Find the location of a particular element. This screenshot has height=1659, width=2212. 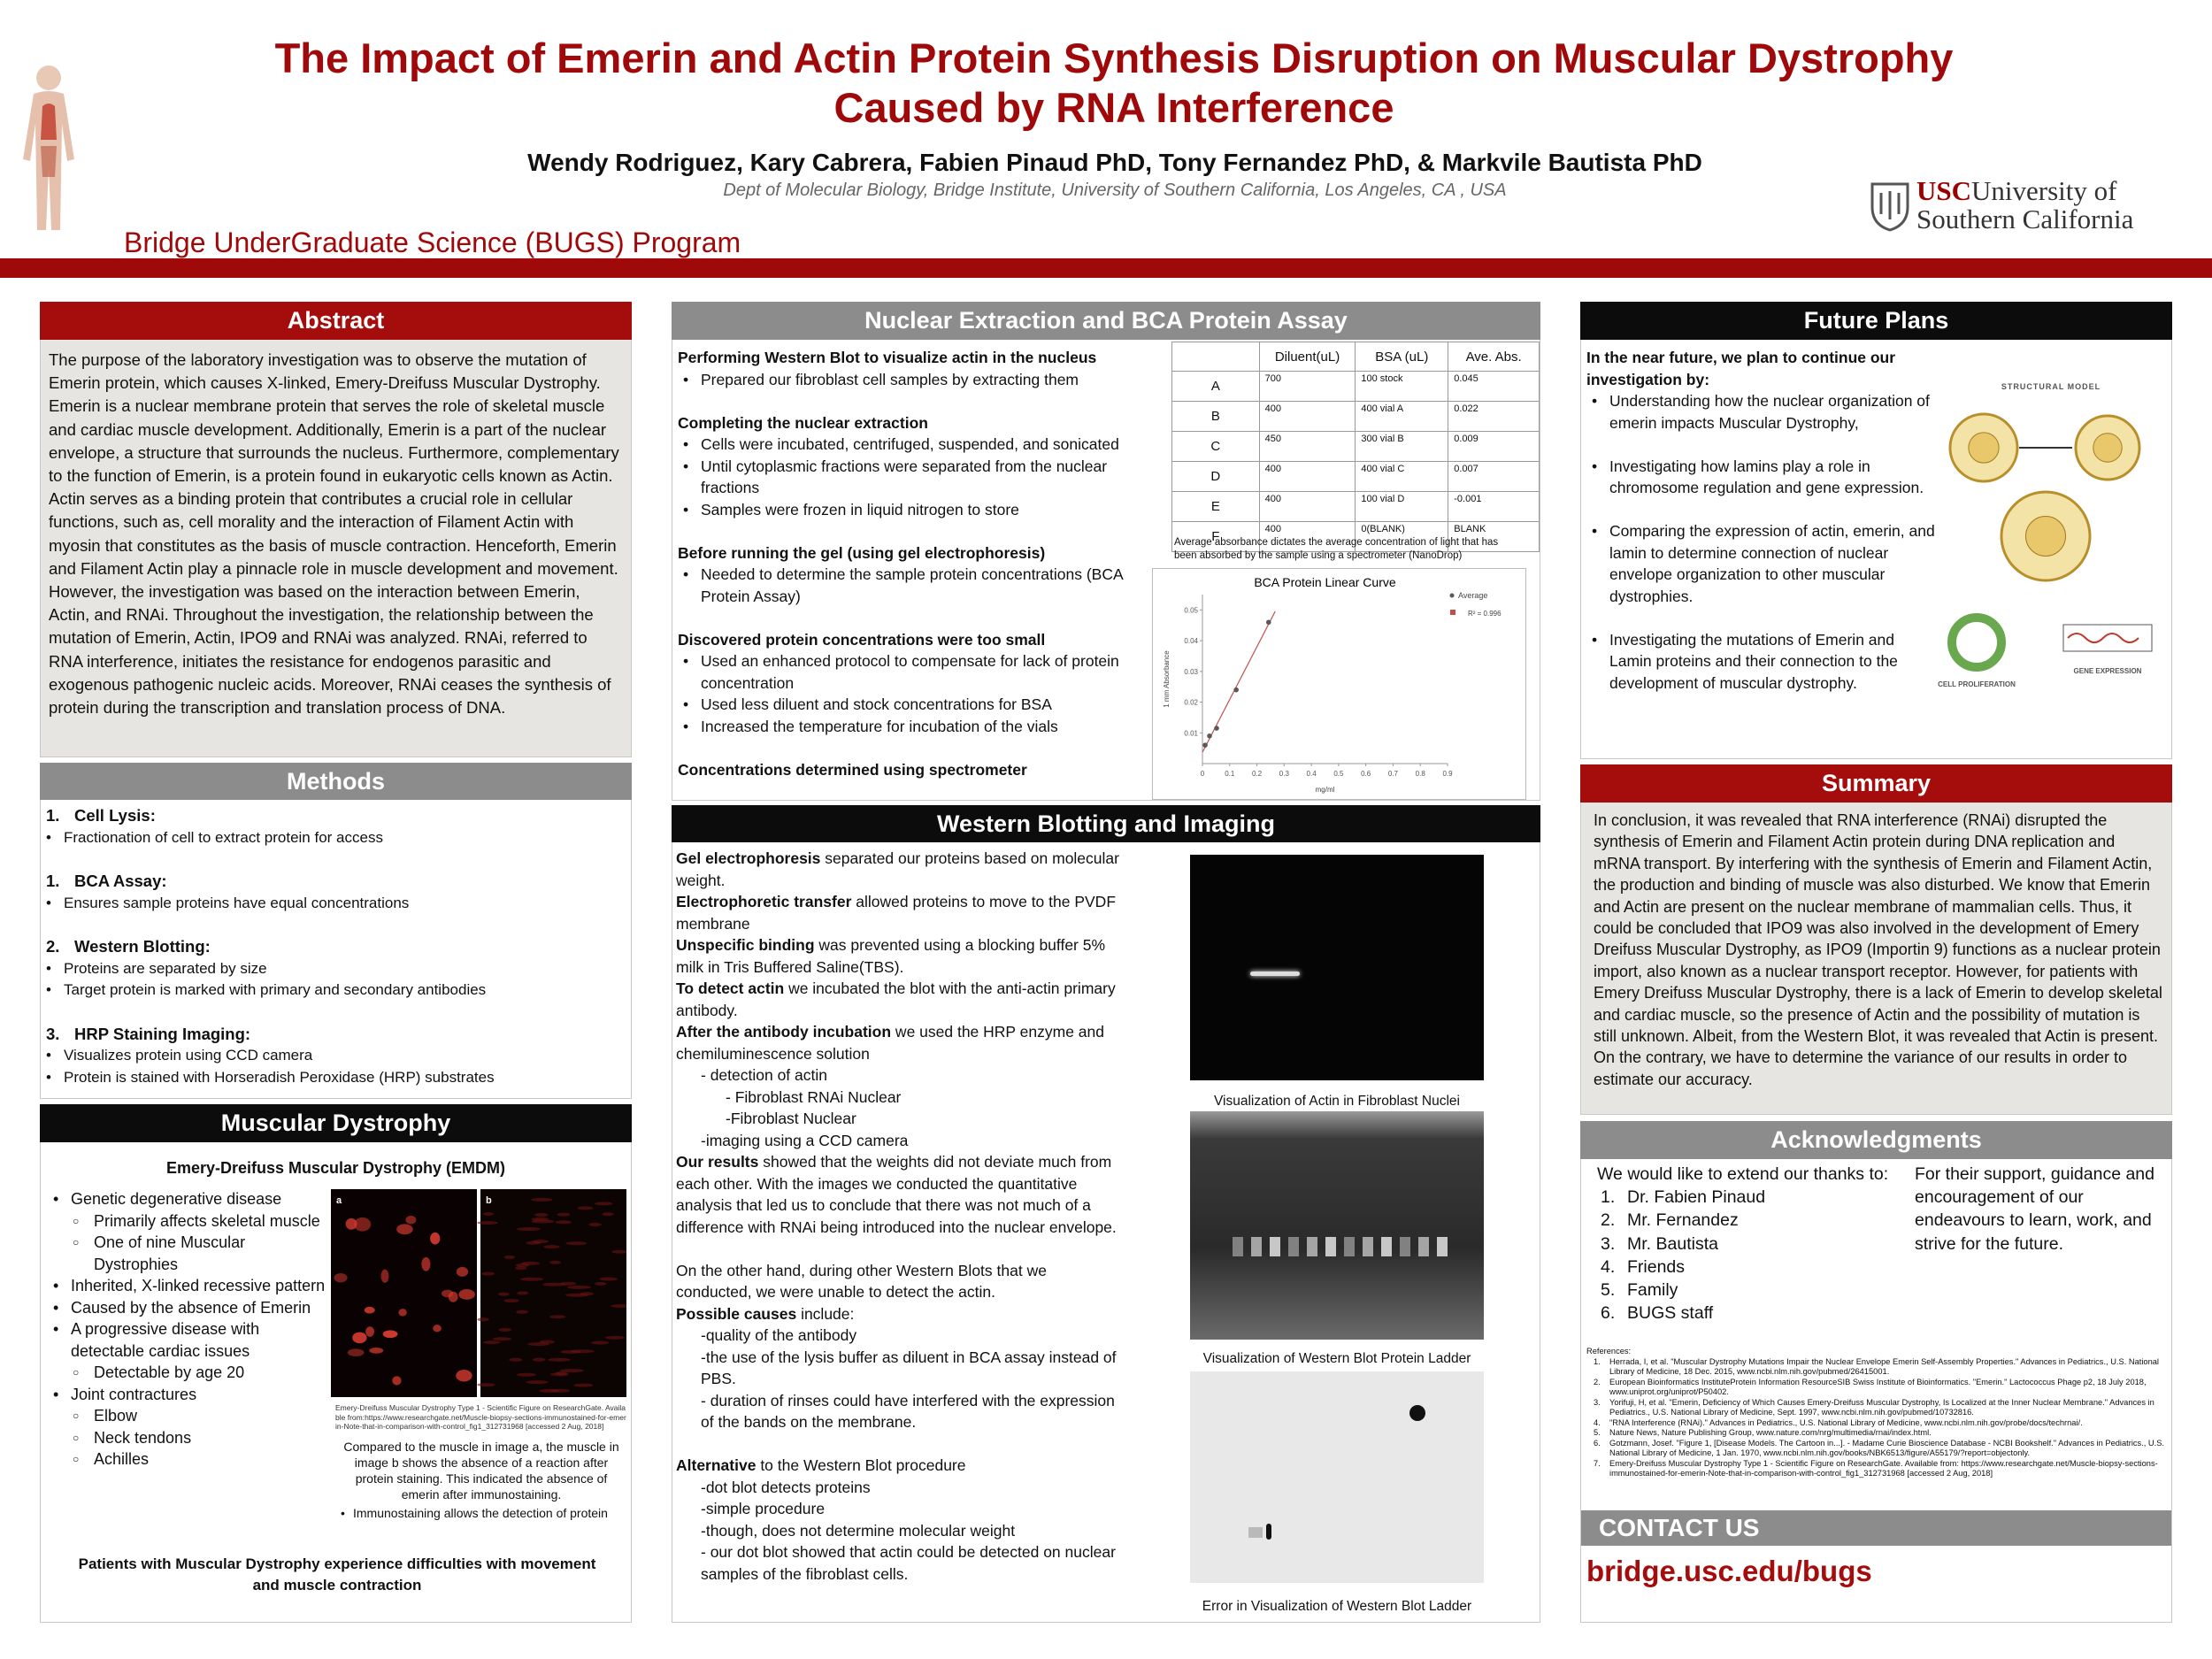

sub-bullet: One of nine Muscular Dystrophies is located at coordinates (191, 1254).